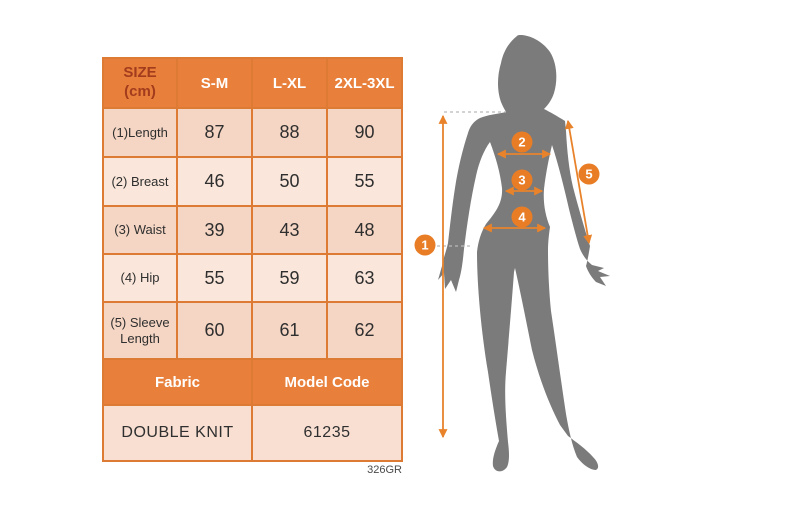 Image resolution: width=800 pixels, height=514 pixels. I want to click on marker-1-badge: 1, so click(425, 245).